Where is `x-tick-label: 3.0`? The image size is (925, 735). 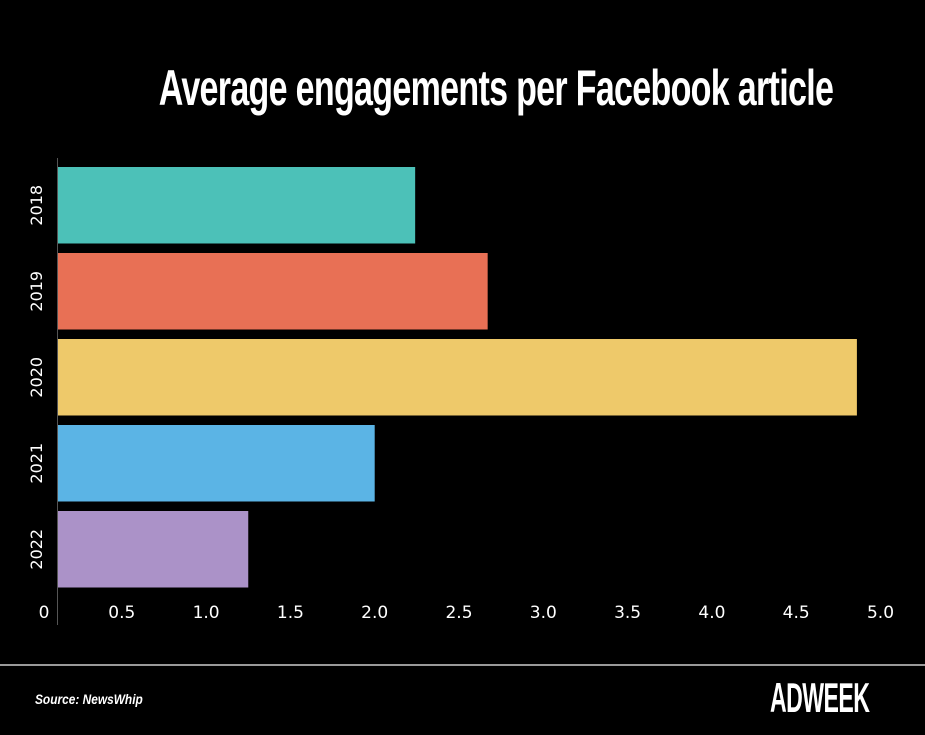 x-tick-label: 3.0 is located at coordinates (543, 613).